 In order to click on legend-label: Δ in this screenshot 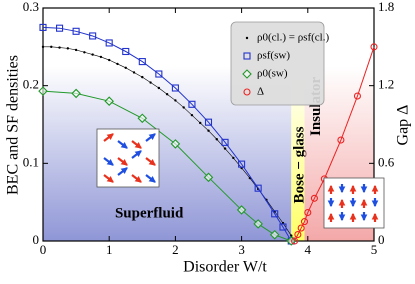, I will do `click(260, 92)`.